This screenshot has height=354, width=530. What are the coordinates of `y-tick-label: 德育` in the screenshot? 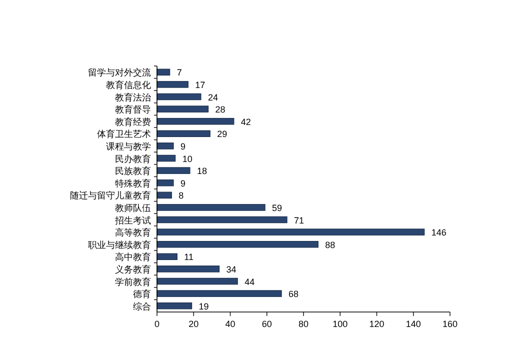 It's located at (142, 294).